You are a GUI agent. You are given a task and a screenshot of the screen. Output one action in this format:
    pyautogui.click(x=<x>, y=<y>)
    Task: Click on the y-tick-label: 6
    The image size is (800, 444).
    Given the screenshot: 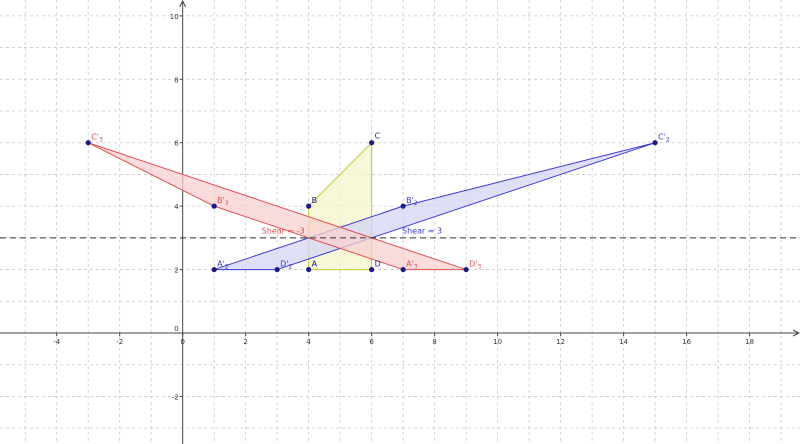 What is the action you would take?
    pyautogui.click(x=176, y=144)
    